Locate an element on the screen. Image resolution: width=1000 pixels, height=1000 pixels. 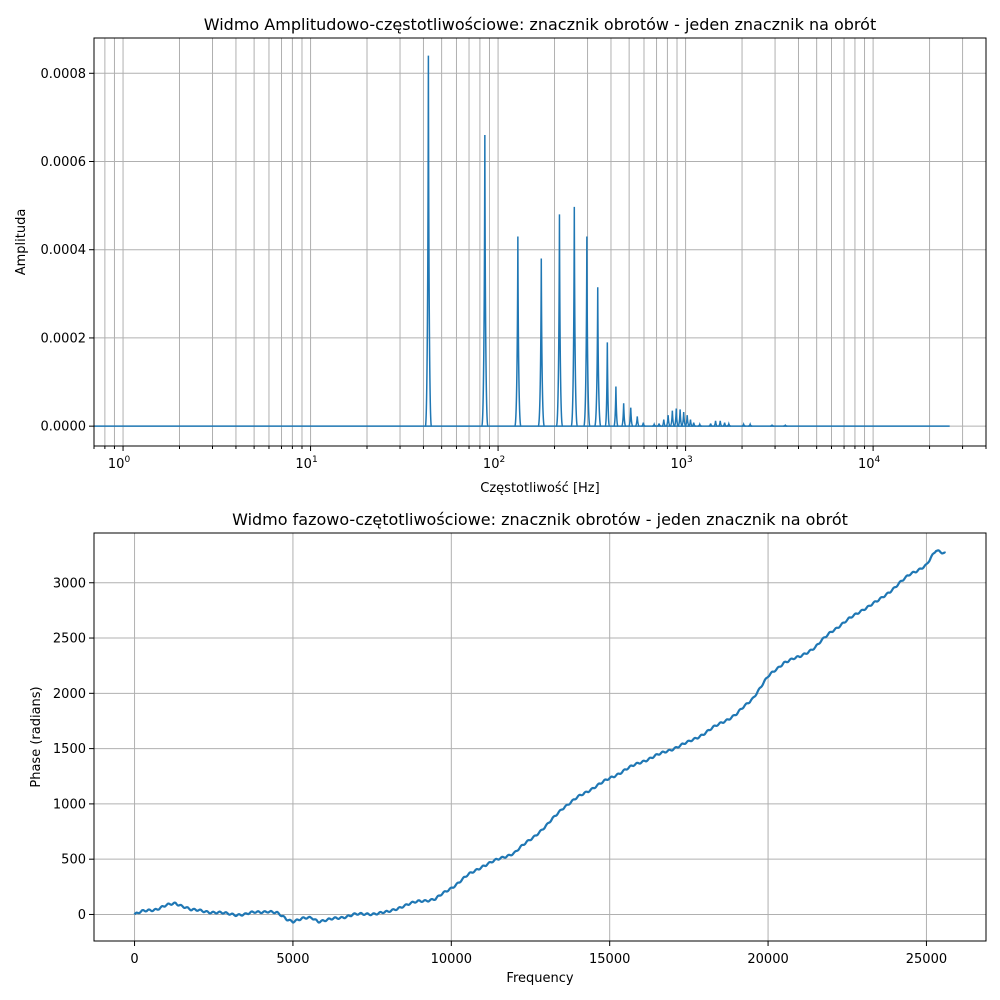
phase-y-tick-label: 1000 is located at coordinates (69, 804).